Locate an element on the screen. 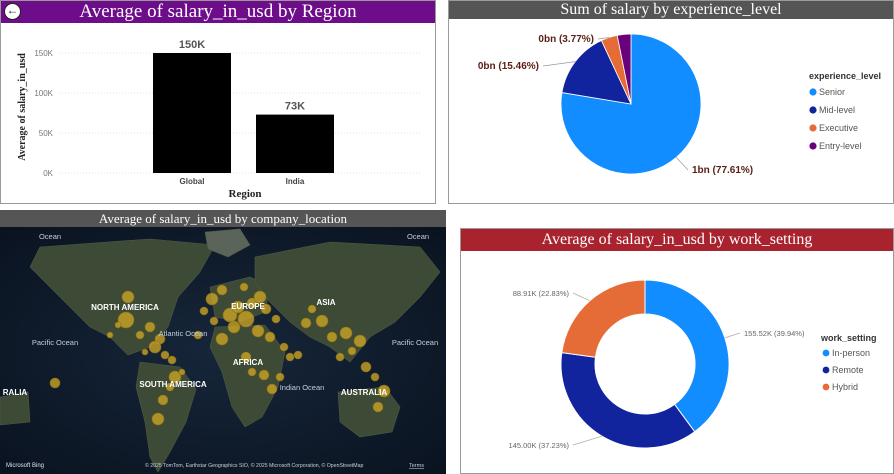  donut-legend-title: work_setting is located at coordinates (848, 338).